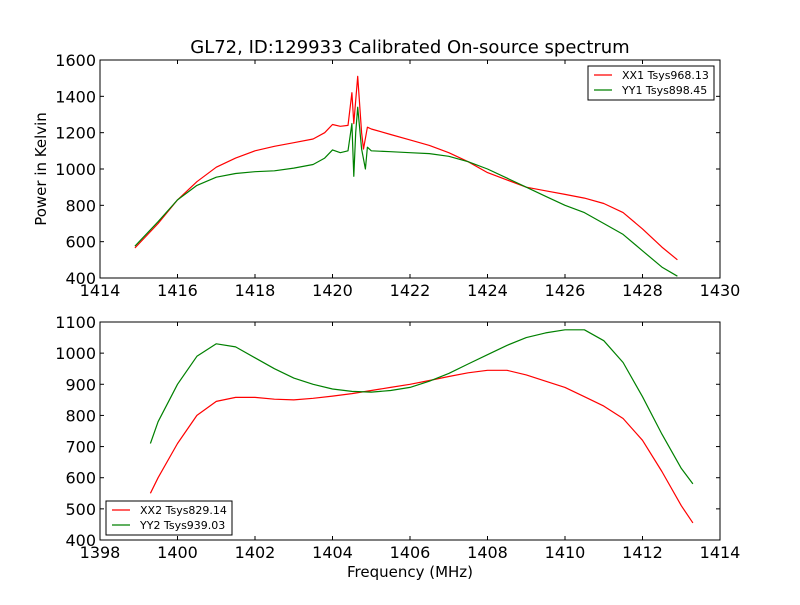 The image size is (800, 605). I want to click on y-tick-label: 700, so click(80, 447).